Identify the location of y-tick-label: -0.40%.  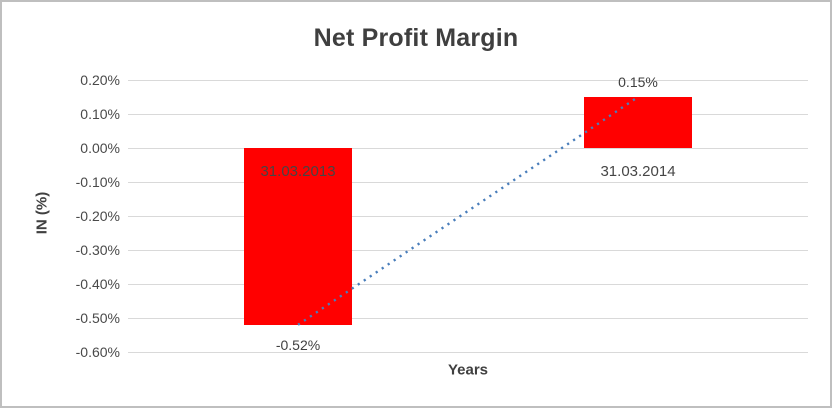
(97, 284).